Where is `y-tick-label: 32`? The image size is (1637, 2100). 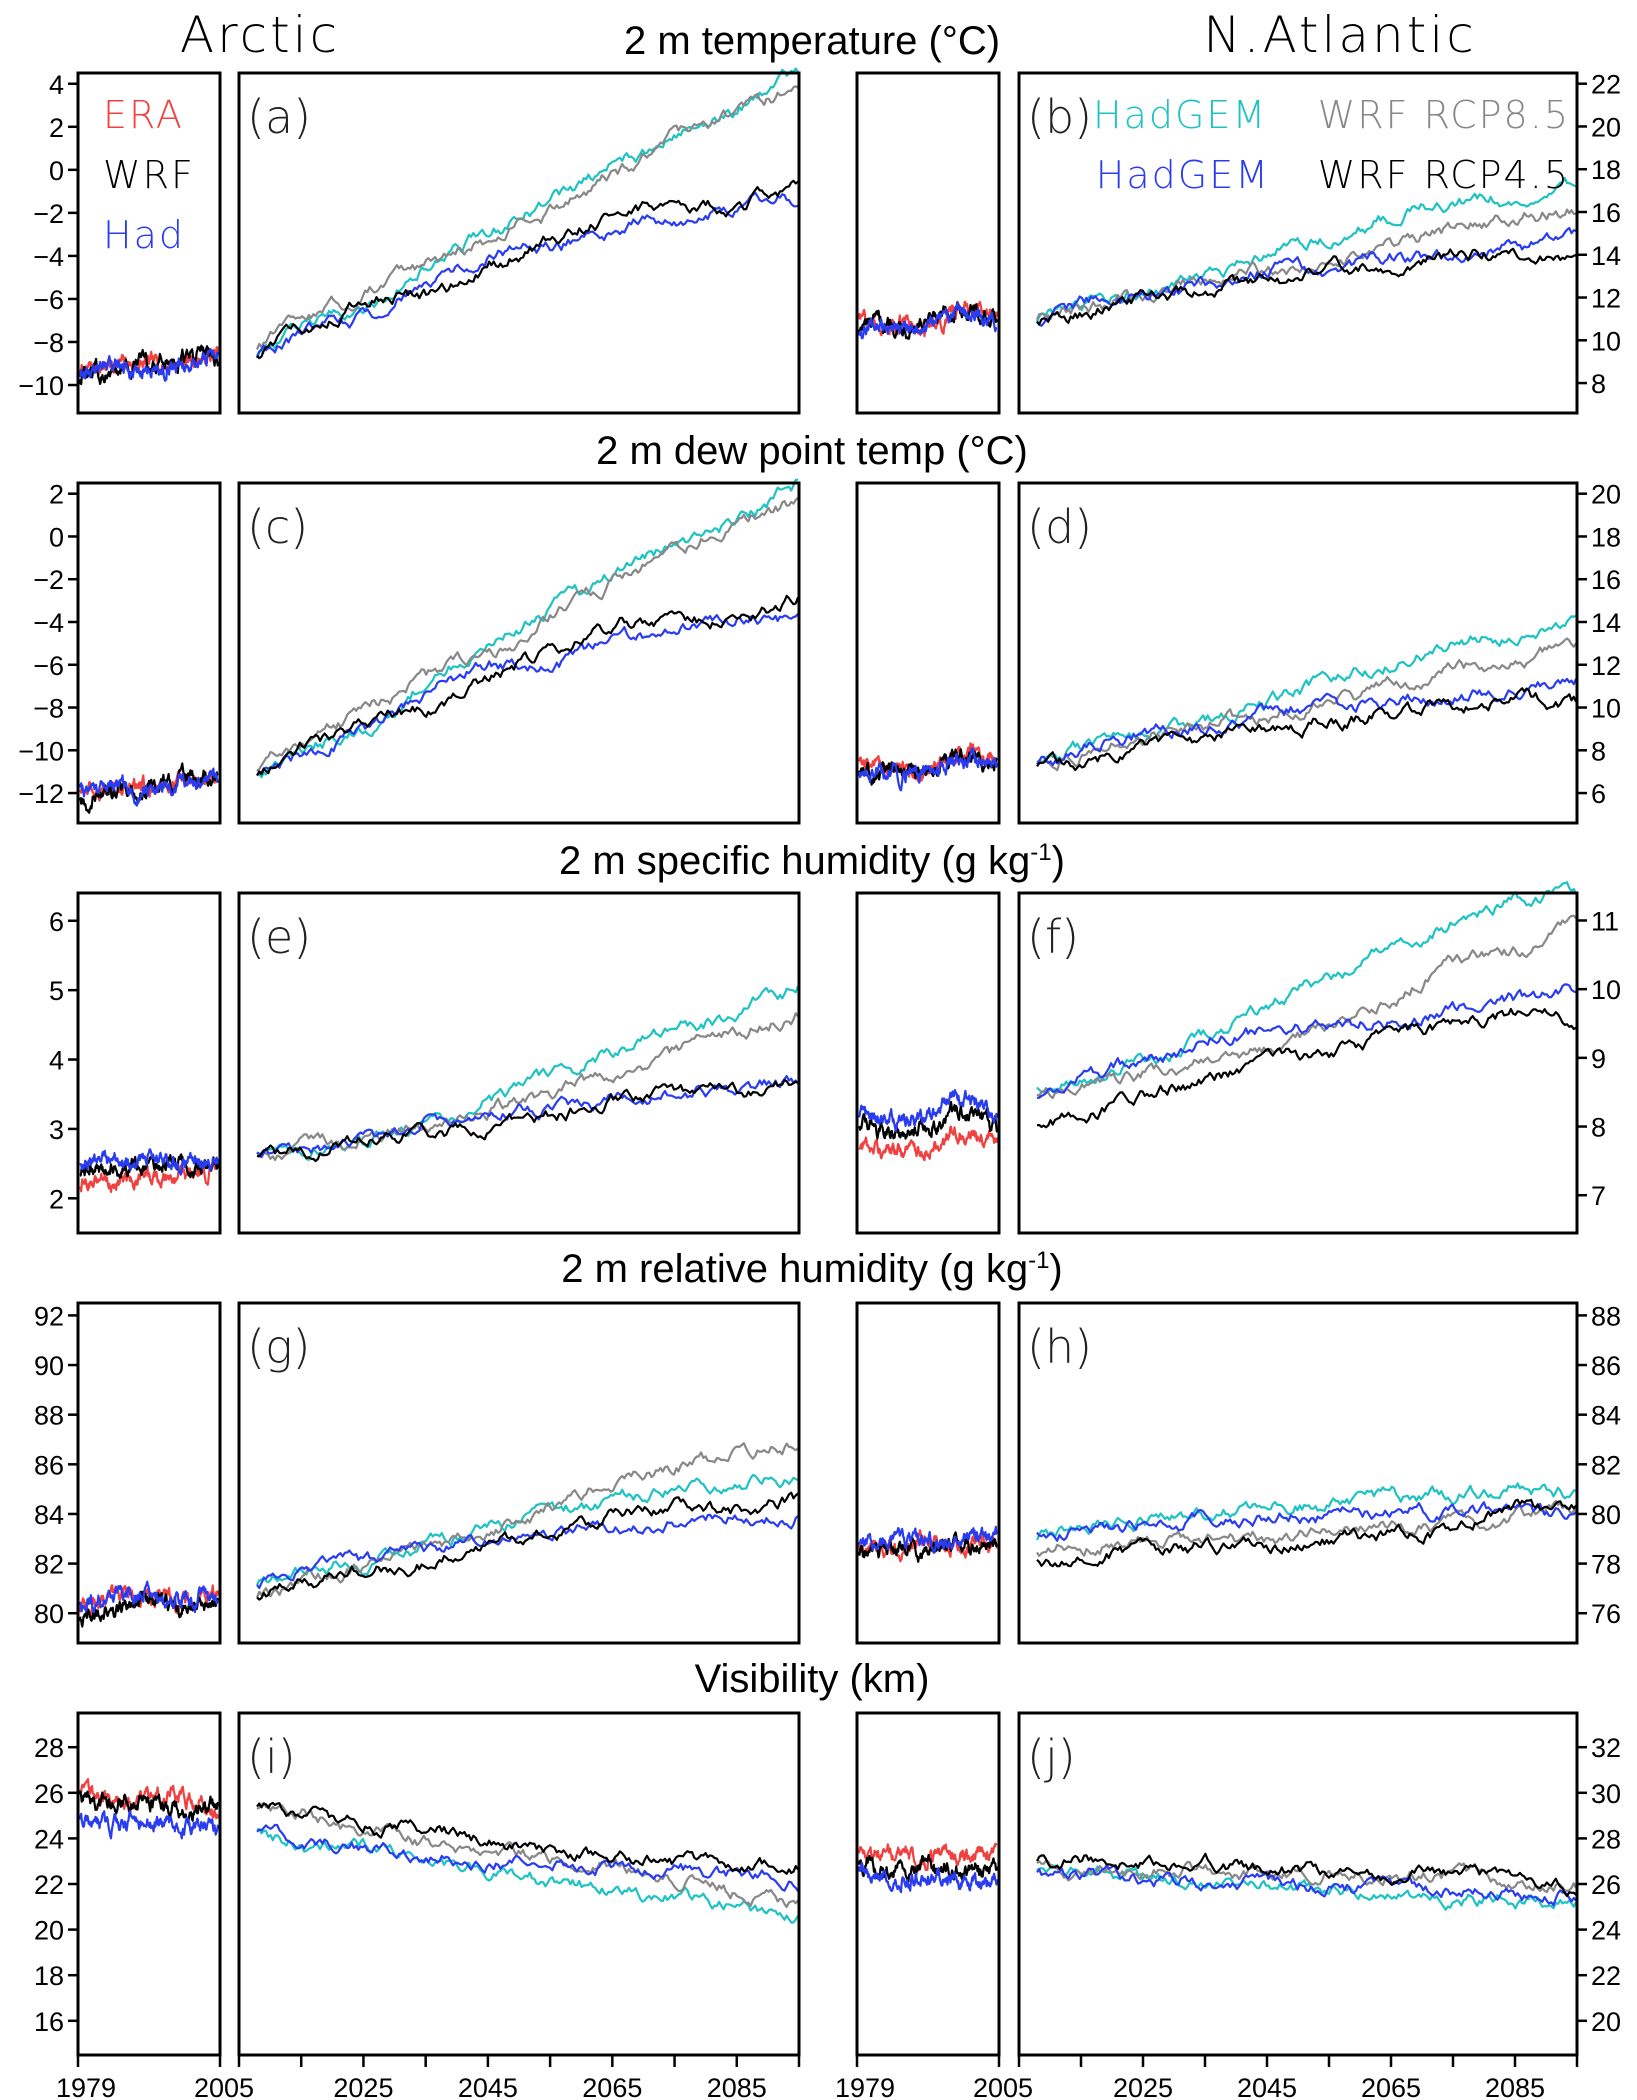 y-tick-label: 32 is located at coordinates (1606, 1748).